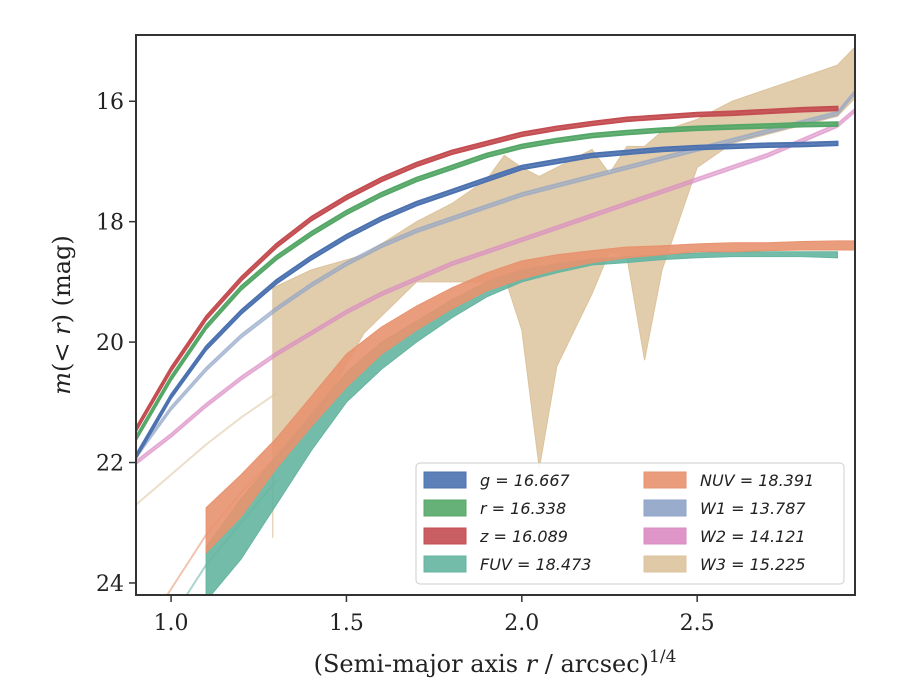  What do you see at coordinates (665, 536) in the screenshot?
I see `legend-swatch-w2` at bounding box center [665, 536].